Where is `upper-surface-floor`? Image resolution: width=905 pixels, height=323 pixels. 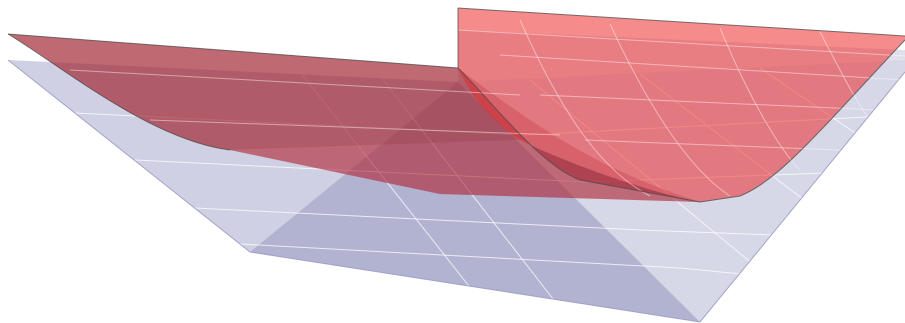 upper-surface-floor is located at coordinates (465, 171).